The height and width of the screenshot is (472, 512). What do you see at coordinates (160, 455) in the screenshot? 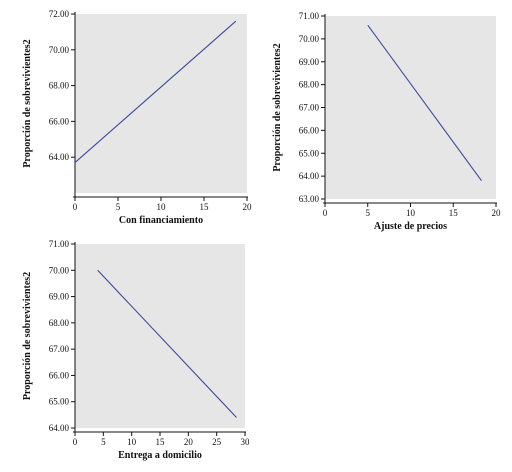
I see `x-axis-title: Entrega a domicilio` at bounding box center [160, 455].